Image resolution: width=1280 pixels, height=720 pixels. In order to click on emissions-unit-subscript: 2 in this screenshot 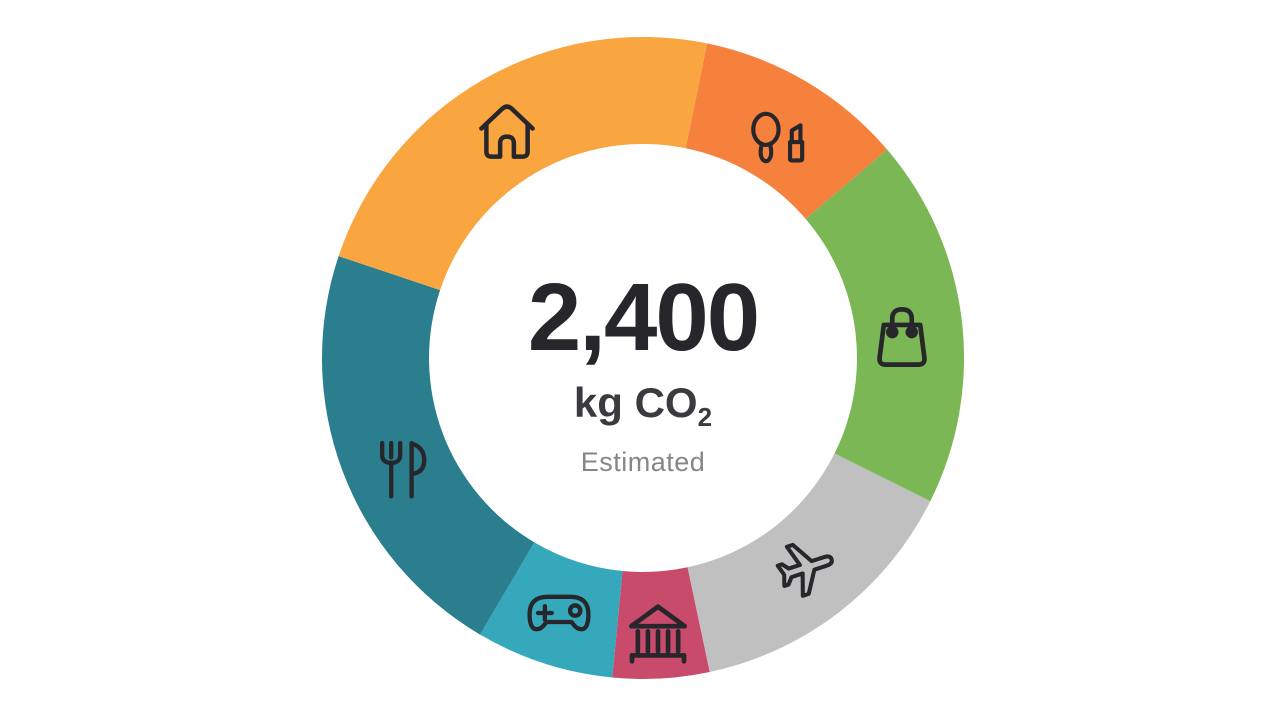, I will do `click(705, 417)`.